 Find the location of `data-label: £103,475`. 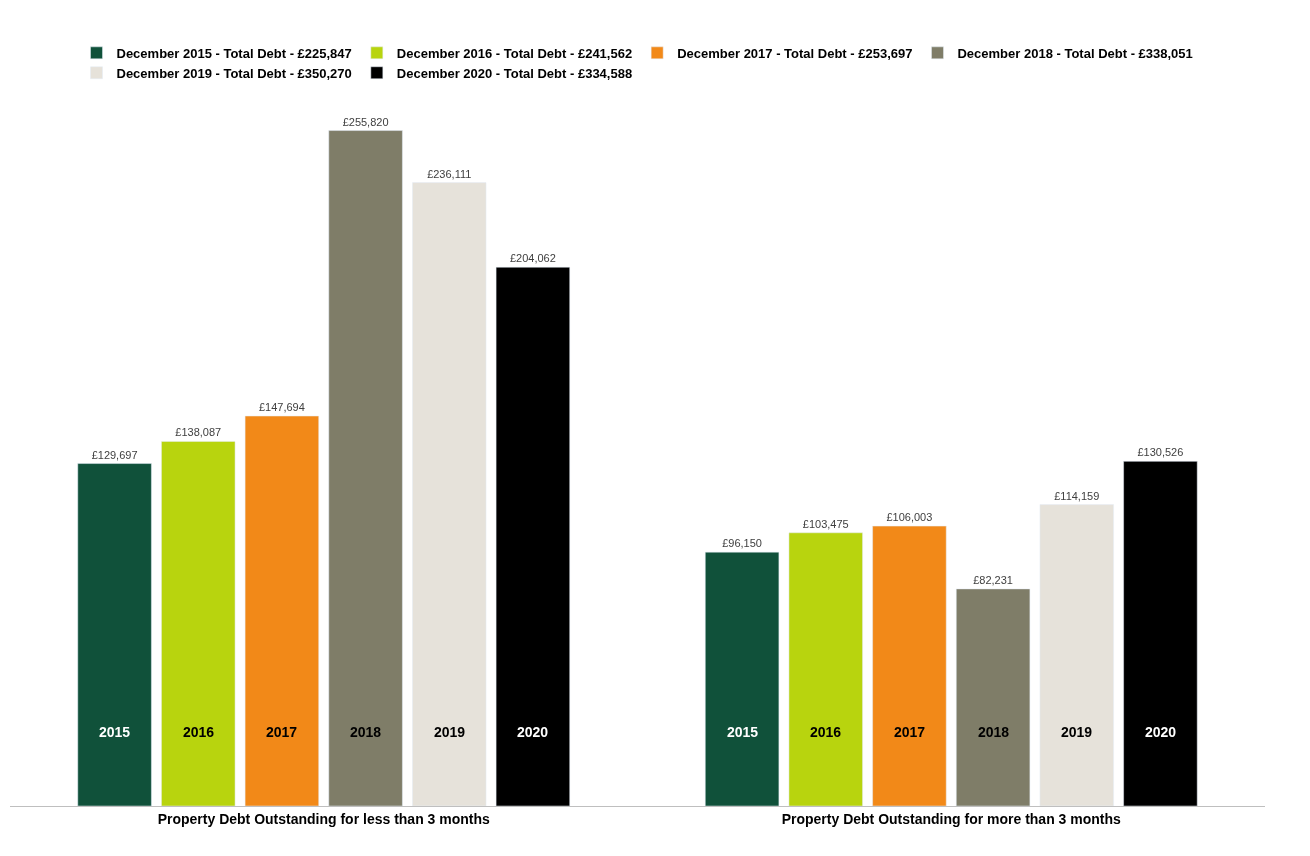

data-label: £103,475 is located at coordinates (825, 523).